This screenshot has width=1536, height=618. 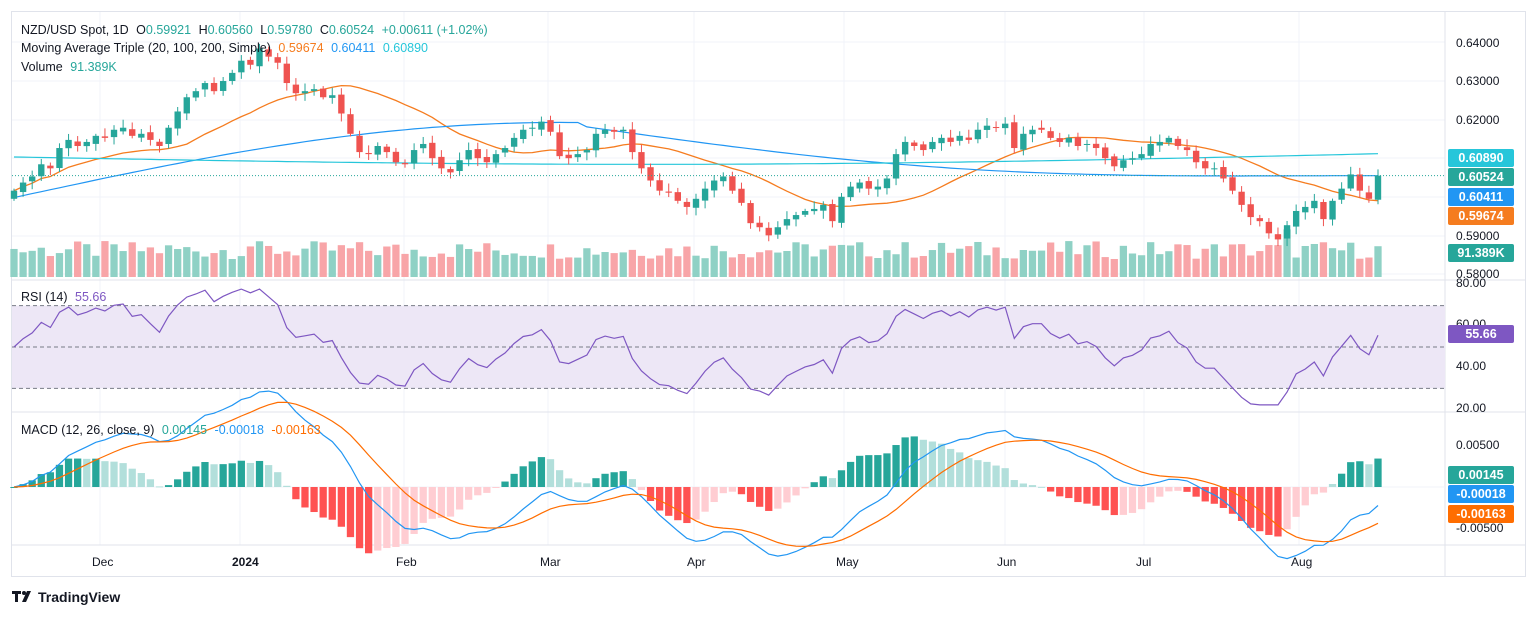 What do you see at coordinates (21, 596) in the screenshot?
I see `tradingview-icon` at bounding box center [21, 596].